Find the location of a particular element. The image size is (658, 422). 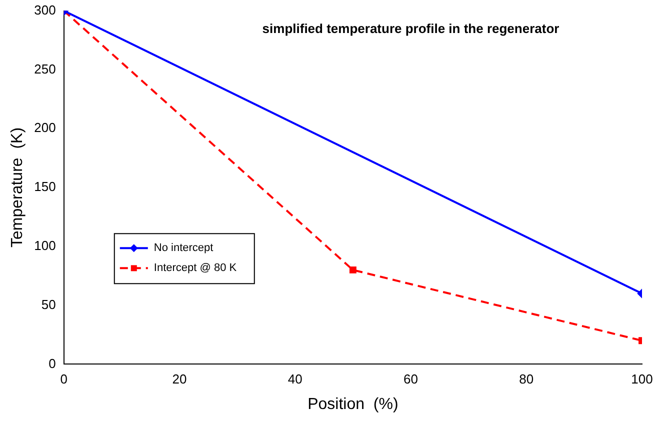

x-tick-label: 100 is located at coordinates (642, 379).